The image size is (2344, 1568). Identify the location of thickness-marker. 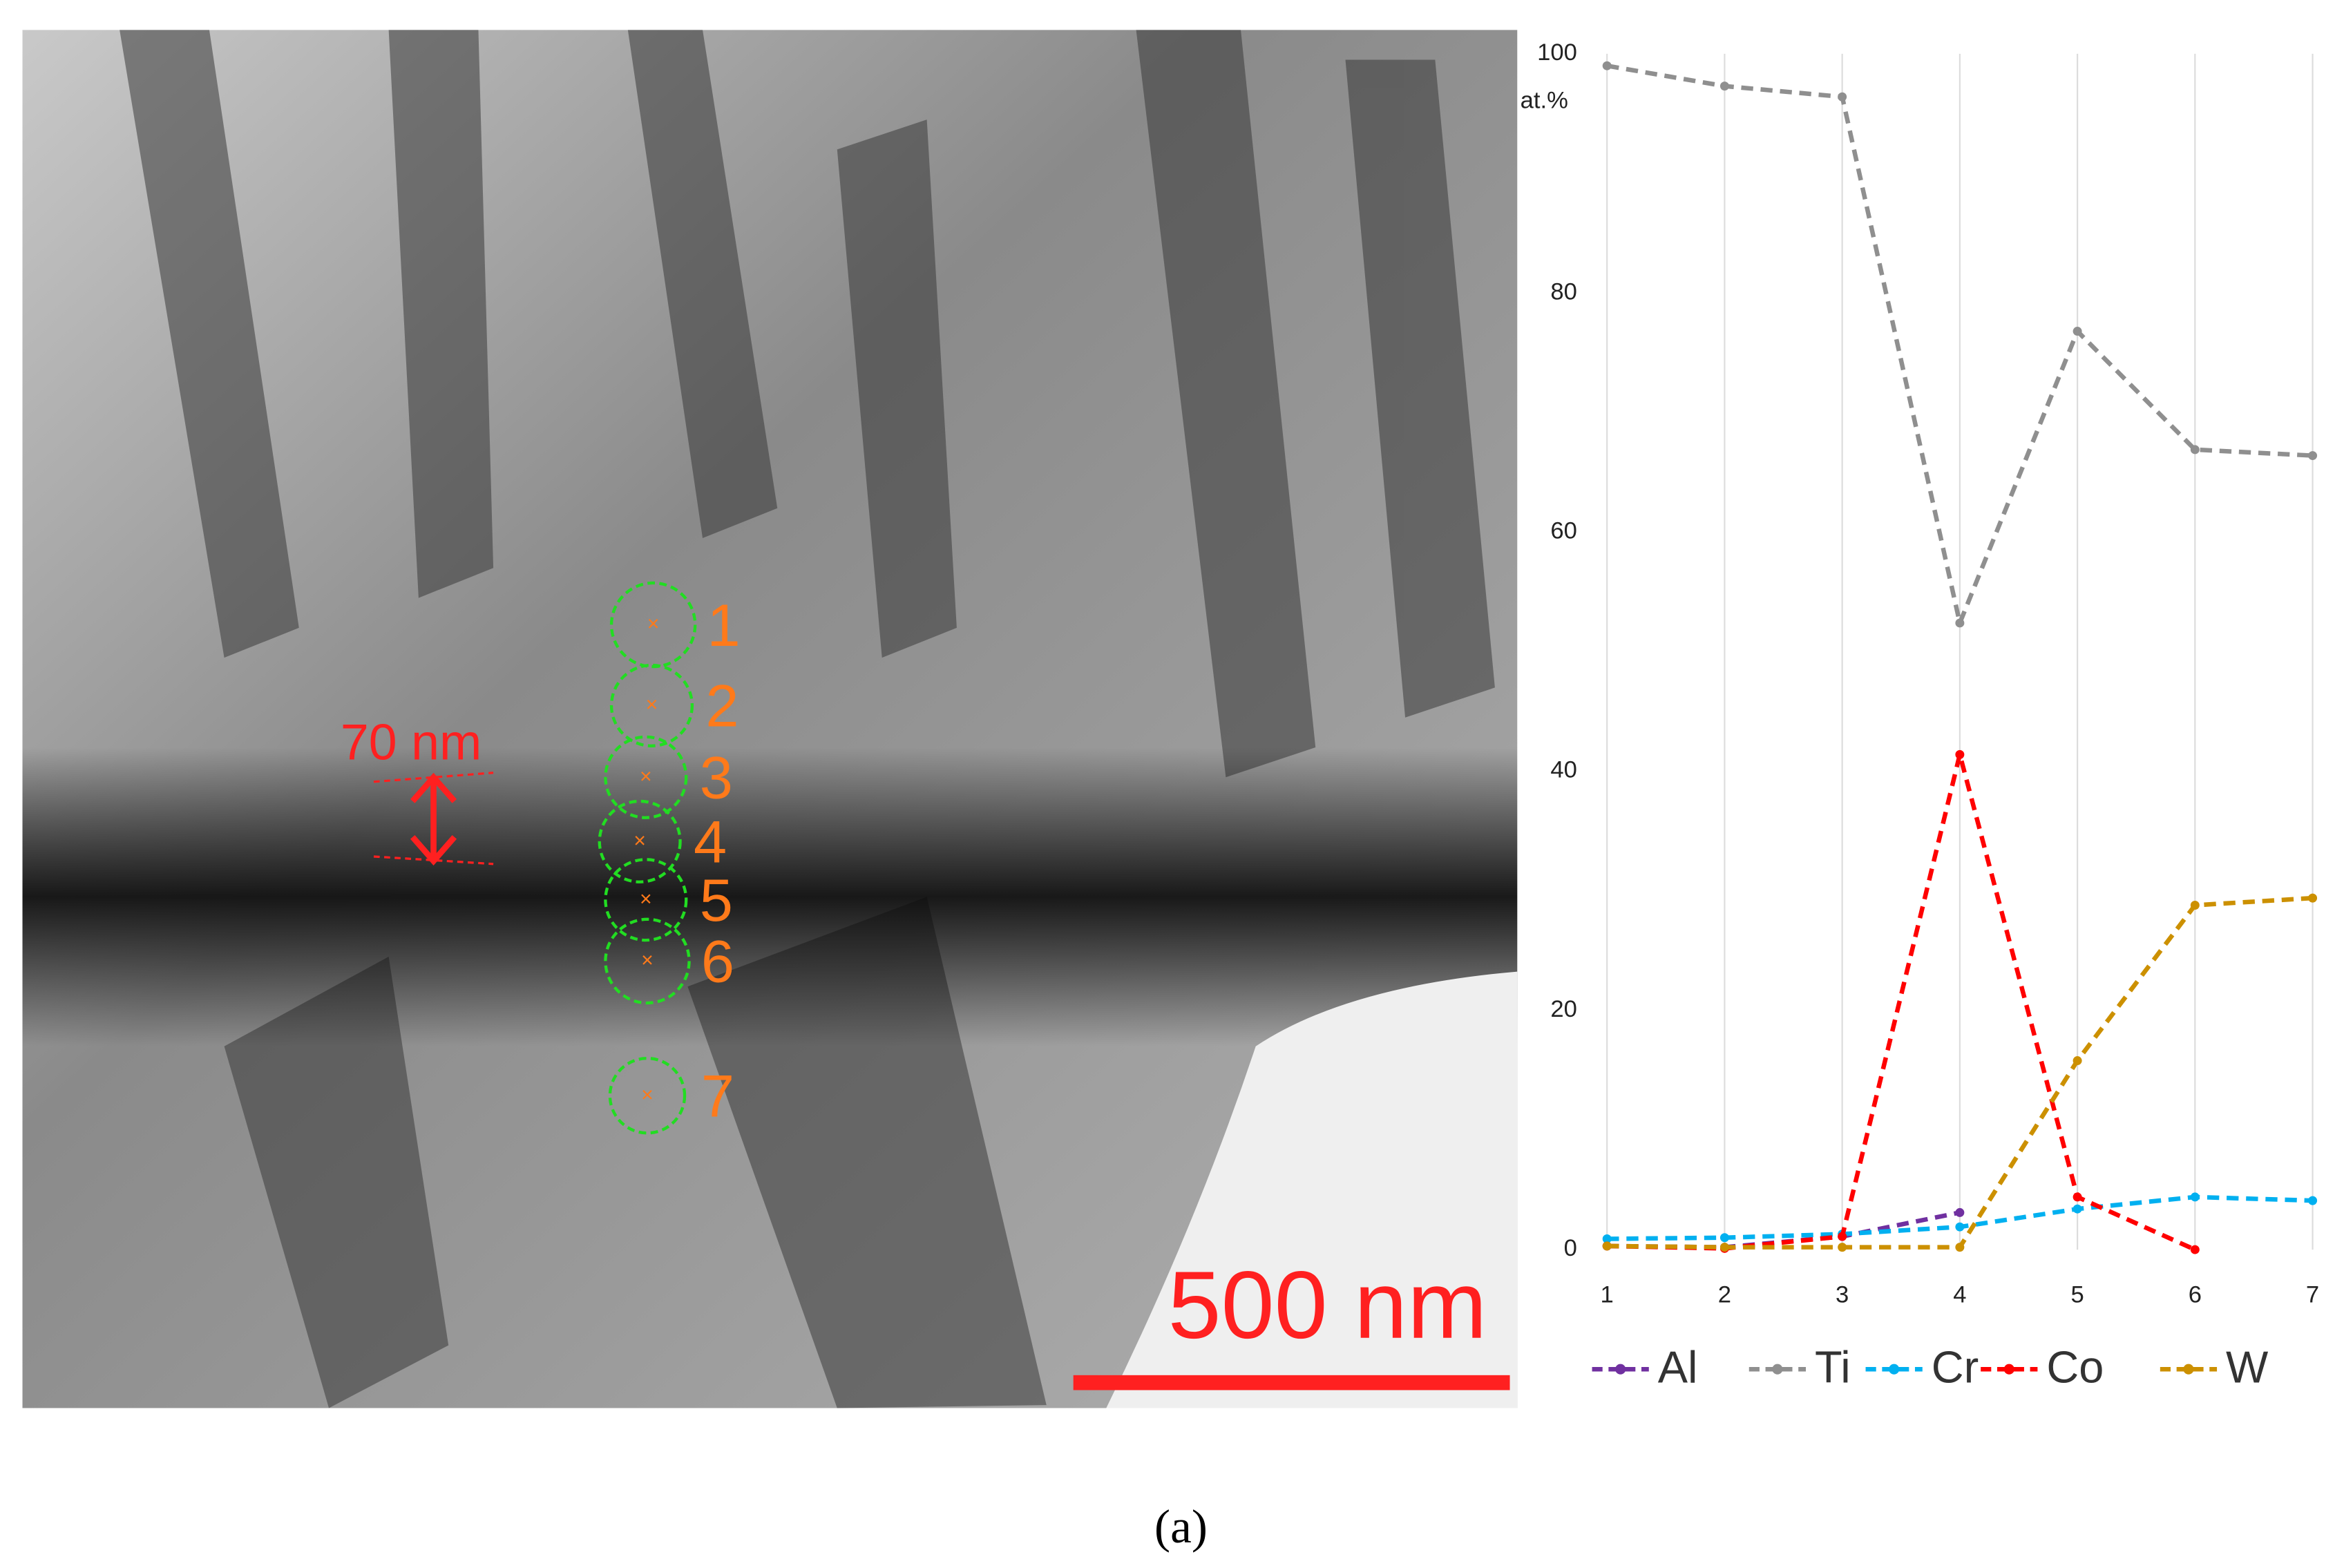
(433, 819).